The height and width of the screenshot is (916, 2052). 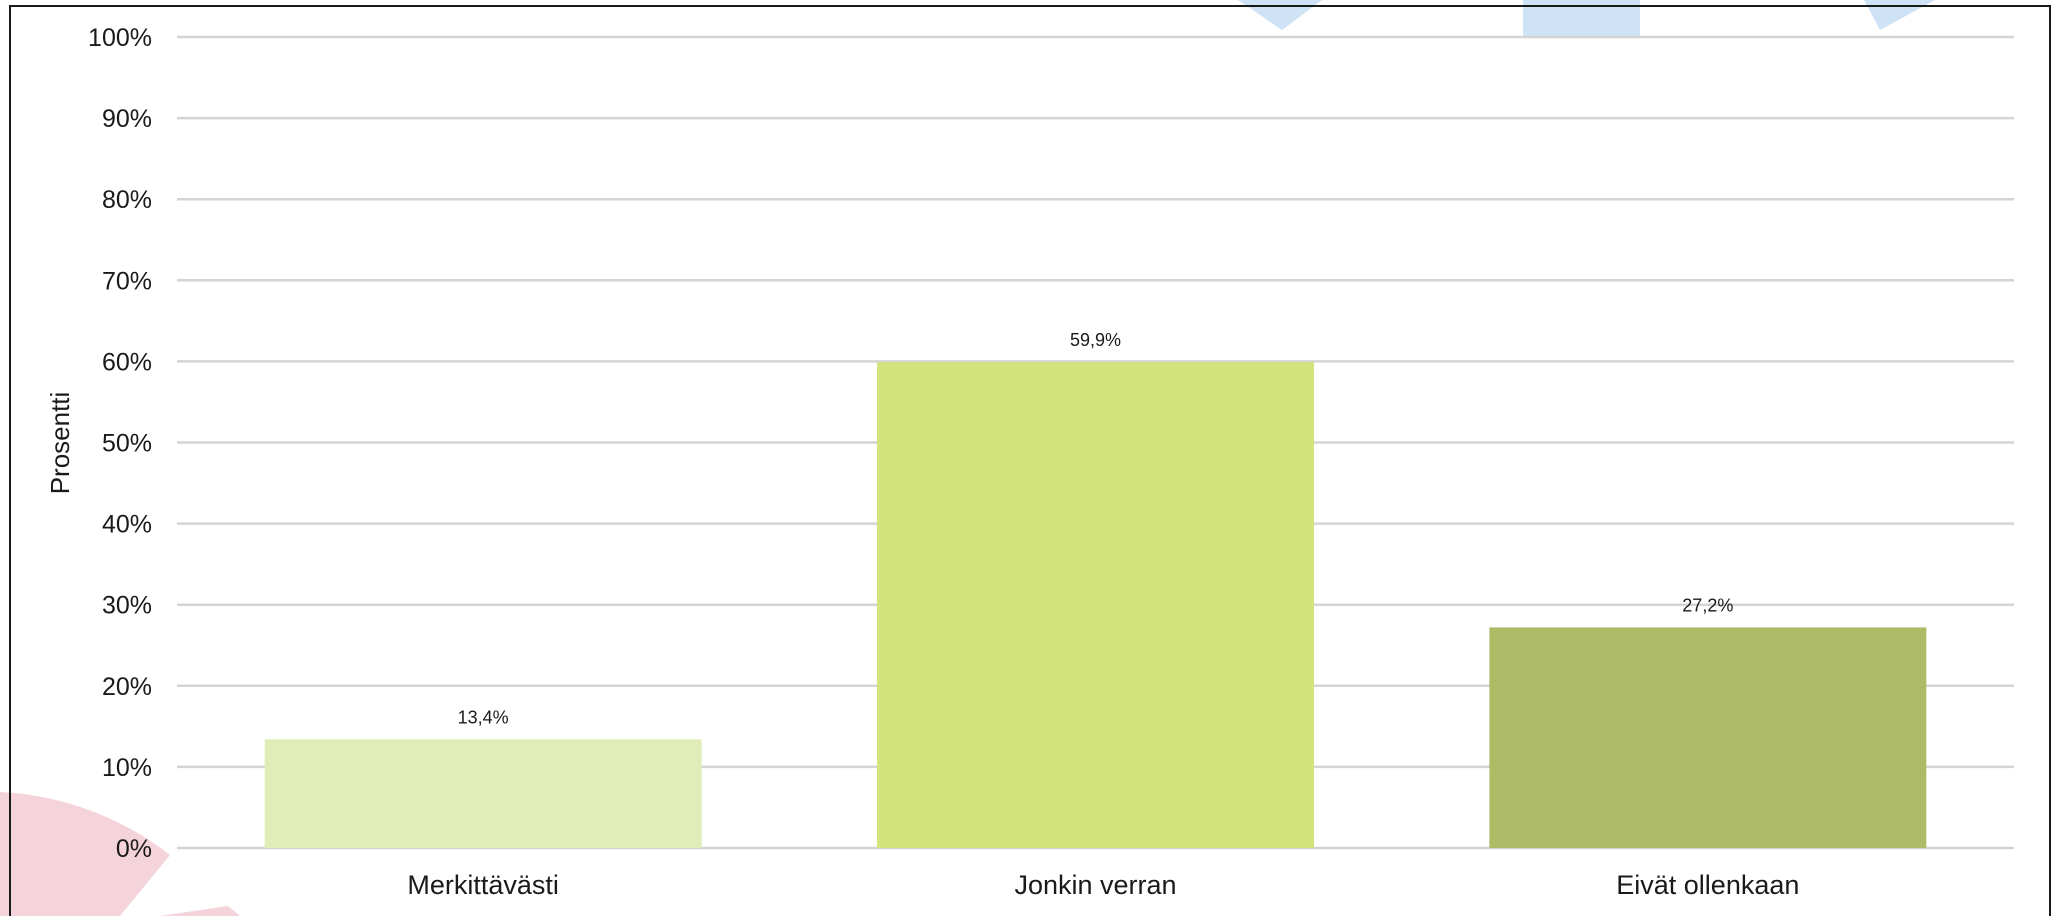 What do you see at coordinates (1095, 885) in the screenshot?
I see `category-label: Jonkin verran` at bounding box center [1095, 885].